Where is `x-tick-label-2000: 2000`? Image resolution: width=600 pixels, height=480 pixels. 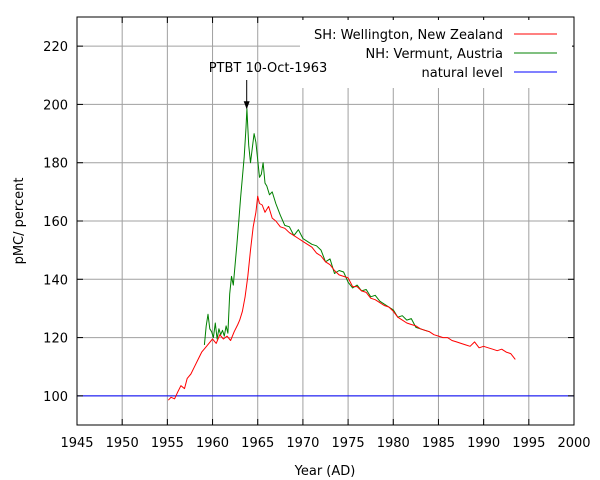 x-tick-label-2000: 2000 is located at coordinates (573, 443).